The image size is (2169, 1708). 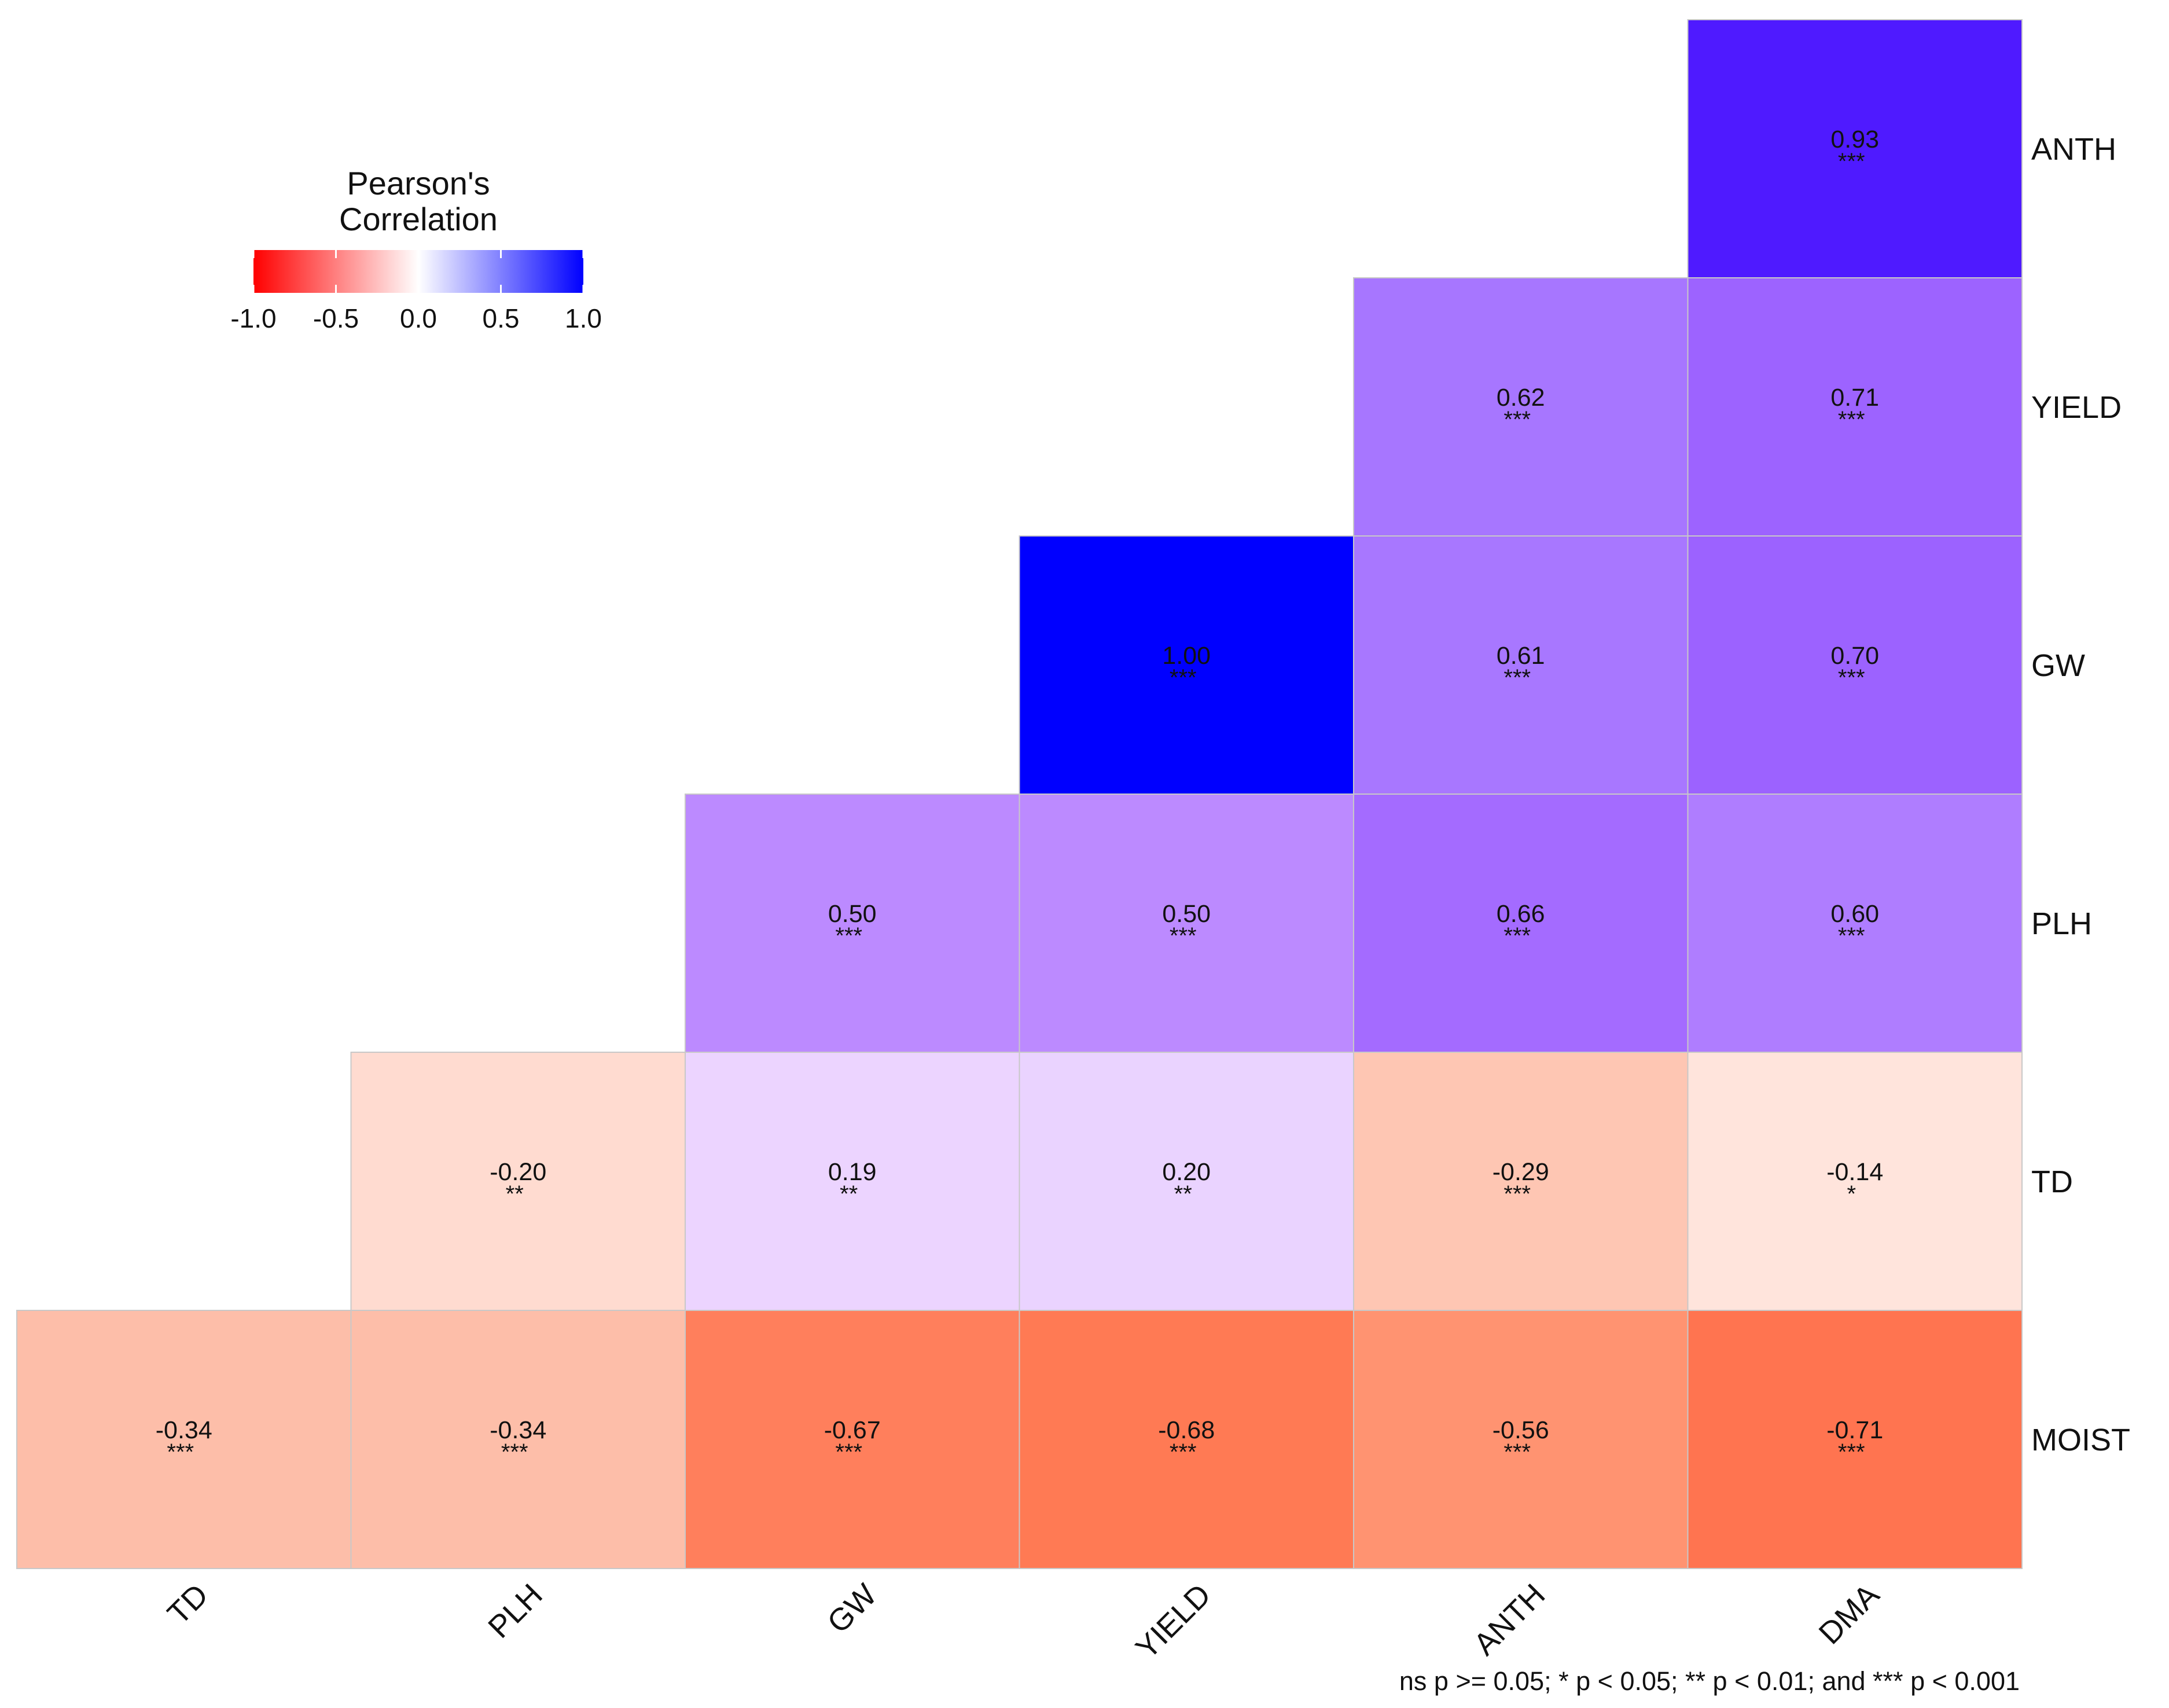 What do you see at coordinates (1849, 1614) in the screenshot?
I see `x-axis-label: DMA` at bounding box center [1849, 1614].